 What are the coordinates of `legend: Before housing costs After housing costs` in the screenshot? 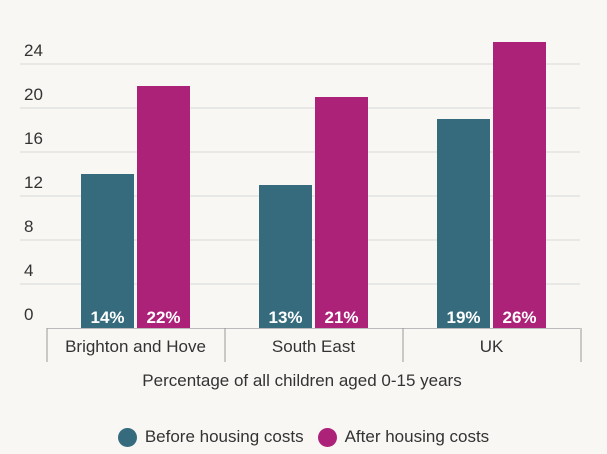 It's located at (303, 437).